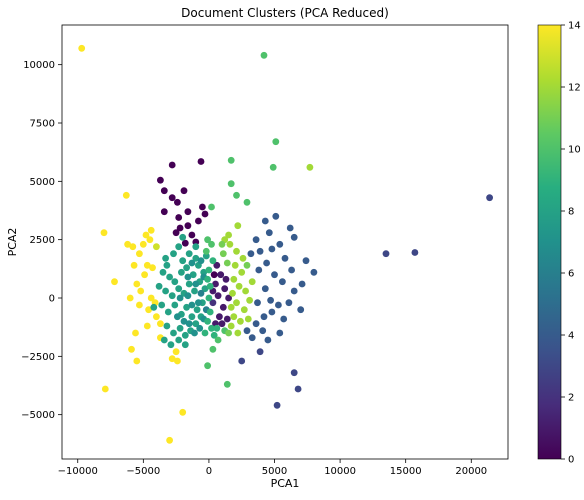 Image resolution: width=584 pixels, height=500 pixels. What do you see at coordinates (340, 471) in the screenshot?
I see `x-tick-label: 10000` at bounding box center [340, 471].